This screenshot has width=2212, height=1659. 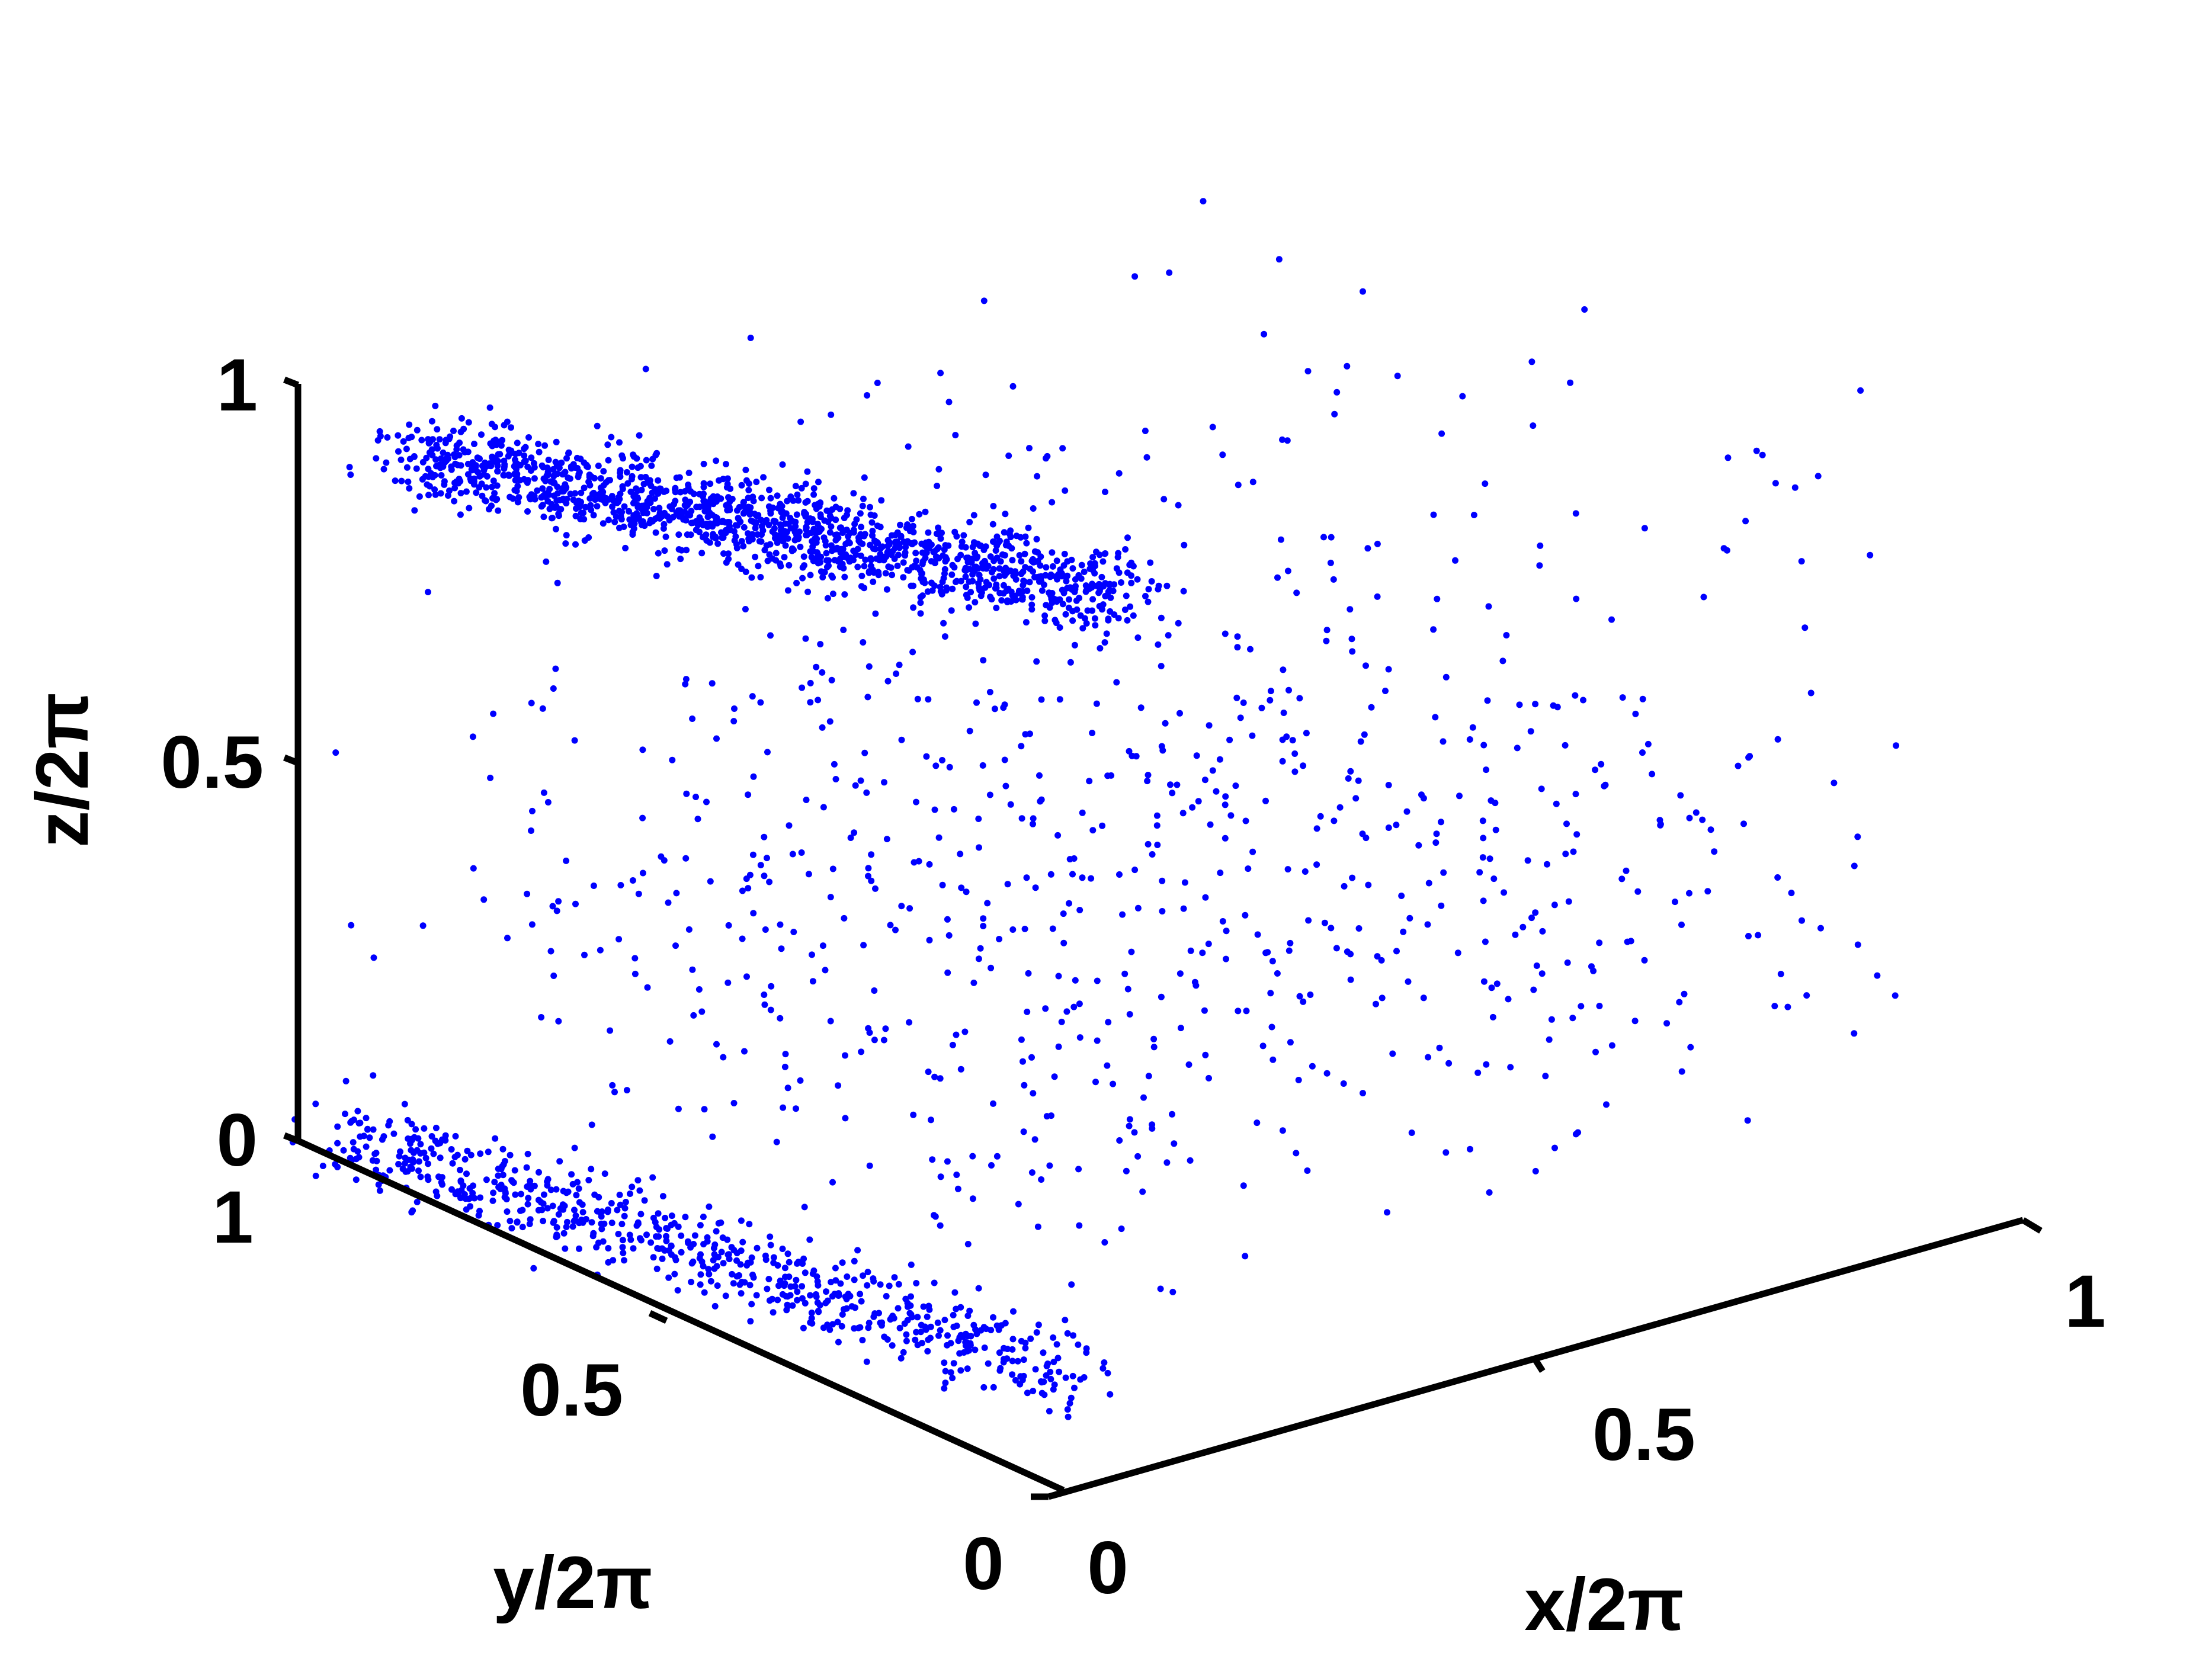 I want to click on data-point-1-2009, so click(x=1110, y=1394).